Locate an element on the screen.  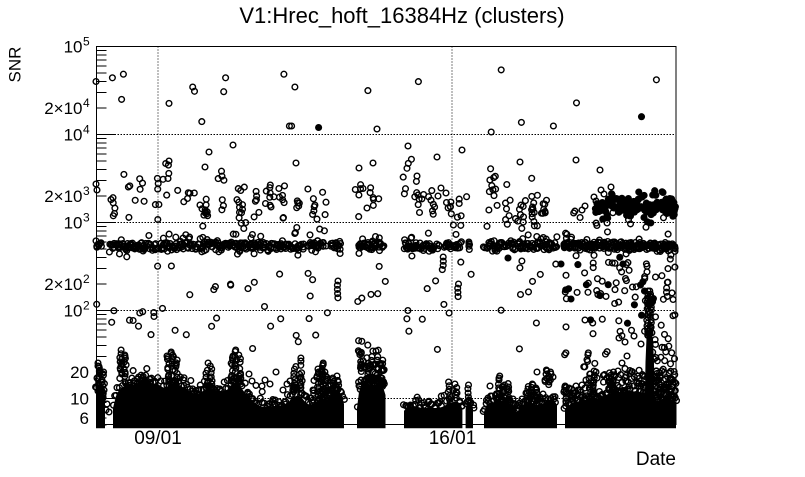
svg-text: 09/01 is located at coordinates (158, 438).